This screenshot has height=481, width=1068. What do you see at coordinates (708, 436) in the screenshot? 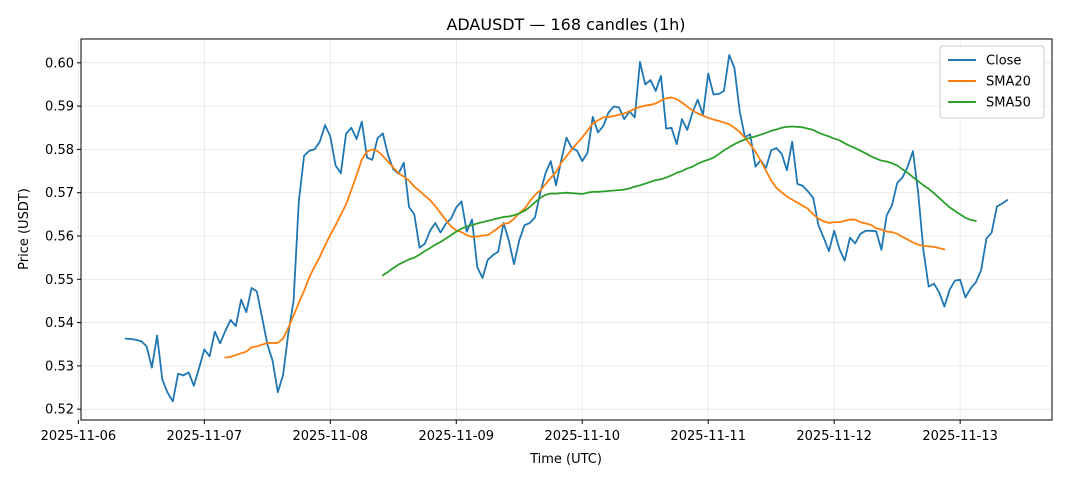
I see `x-tick-label: 2025-11-11` at bounding box center [708, 436].